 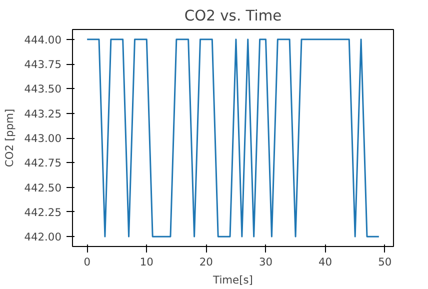 What do you see at coordinates (232, 280) in the screenshot?
I see `x-axis-title: Time[s]` at bounding box center [232, 280].